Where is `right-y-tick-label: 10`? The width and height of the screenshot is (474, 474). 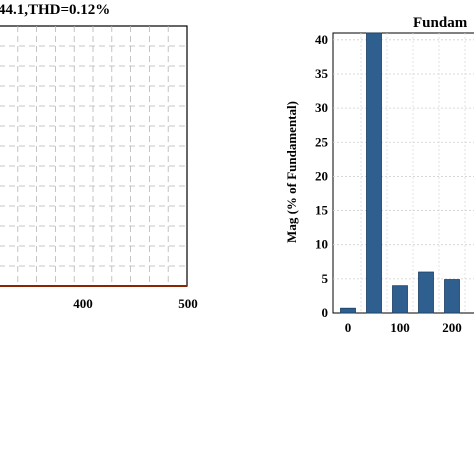 right-y-tick-label: 10 is located at coordinates (321, 244).